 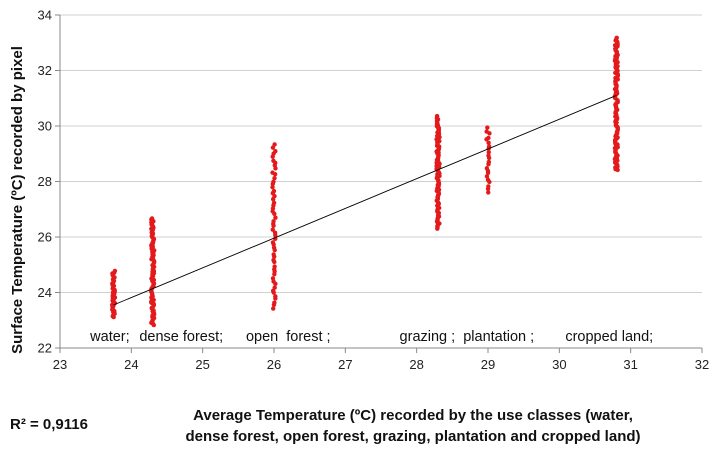 I want to click on class-label: water;, so click(x=109, y=337).